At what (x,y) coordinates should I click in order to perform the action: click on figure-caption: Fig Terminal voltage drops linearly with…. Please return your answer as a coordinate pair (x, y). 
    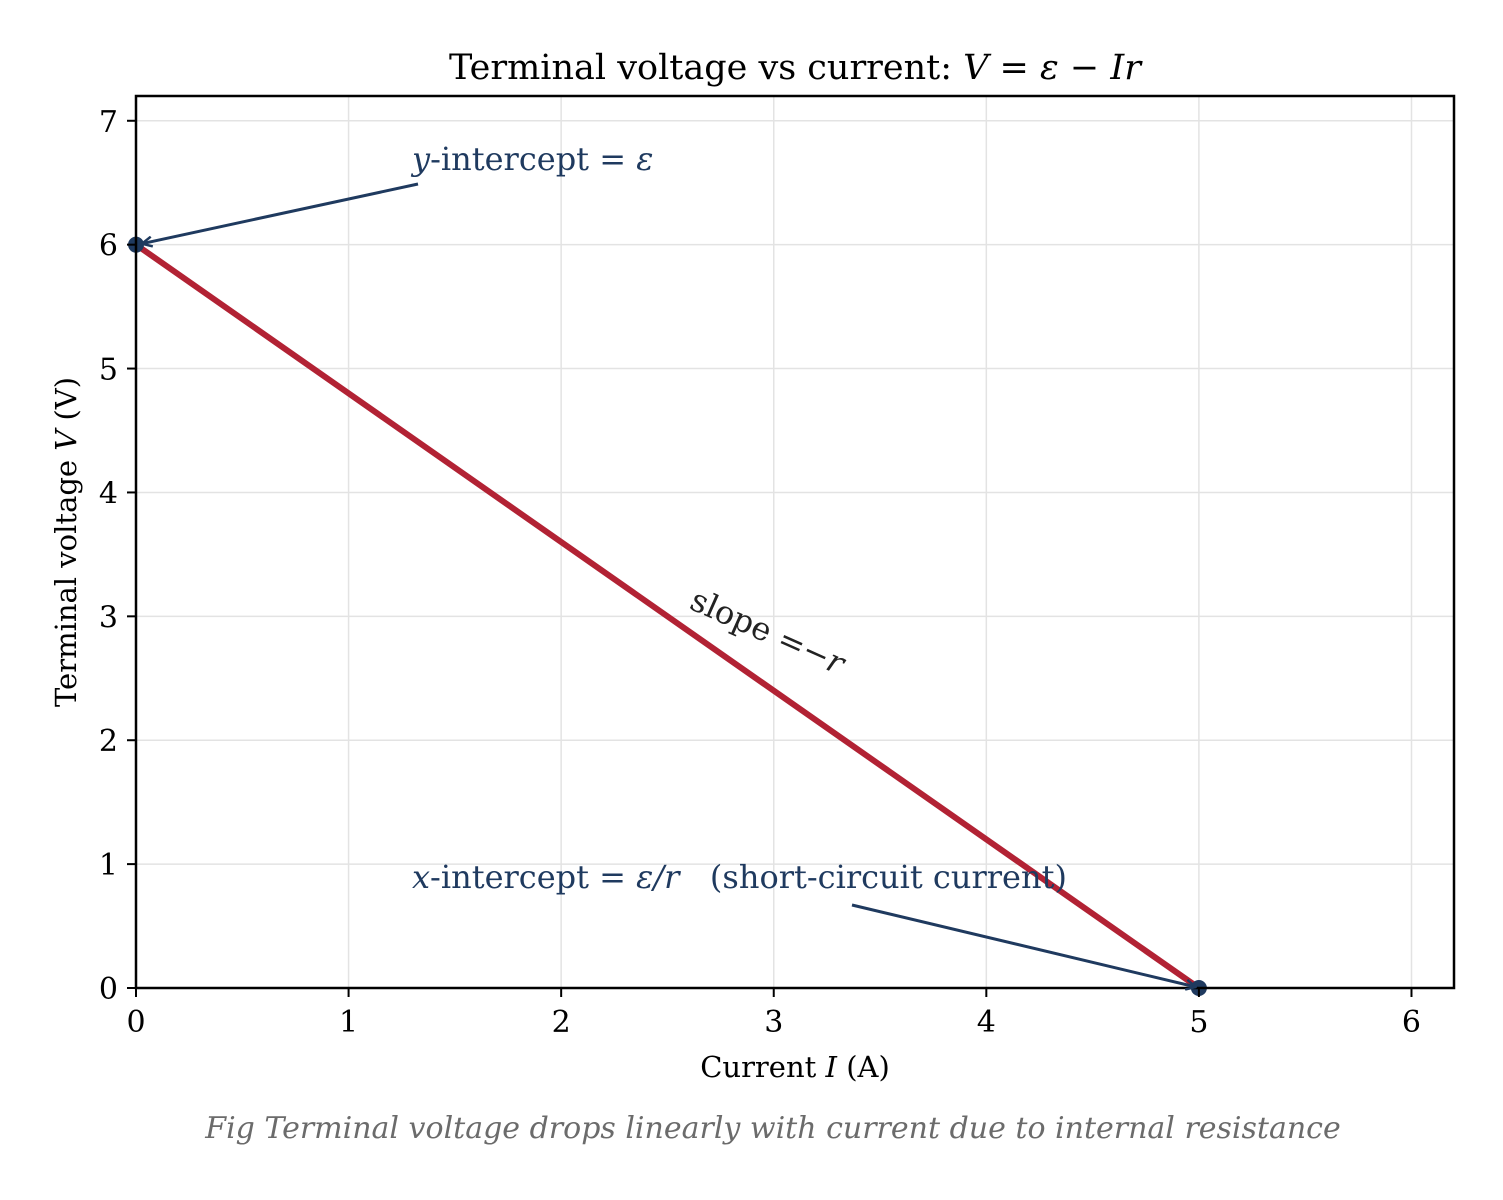
    Looking at the image, I should click on (772, 1128).